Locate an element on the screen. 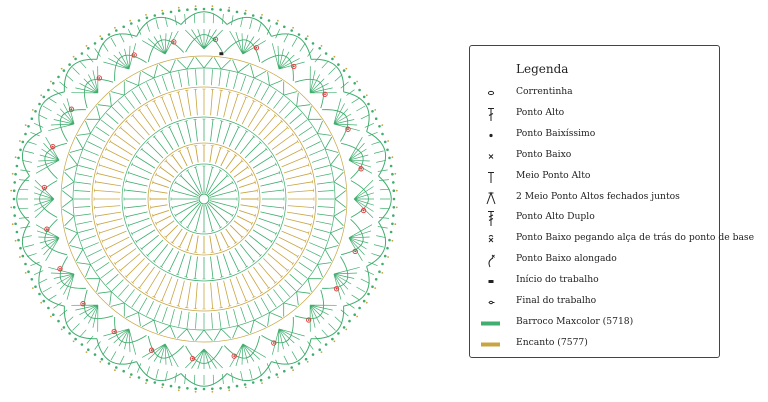 This screenshot has width=768, height=402. chain-stitch-symbol-icon is located at coordinates (492, 93).